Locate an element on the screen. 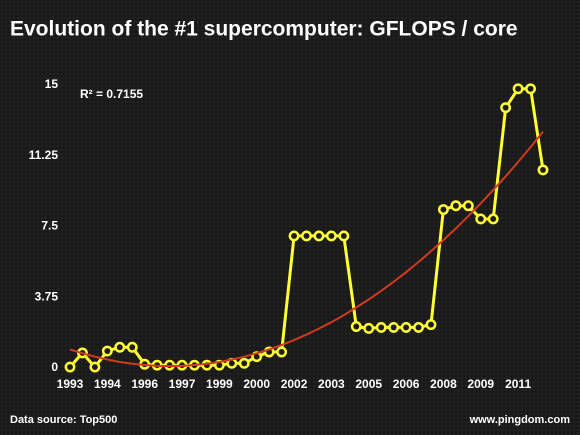 The height and width of the screenshot is (435, 580). annotation: R² = 0.7155 is located at coordinates (111, 94).